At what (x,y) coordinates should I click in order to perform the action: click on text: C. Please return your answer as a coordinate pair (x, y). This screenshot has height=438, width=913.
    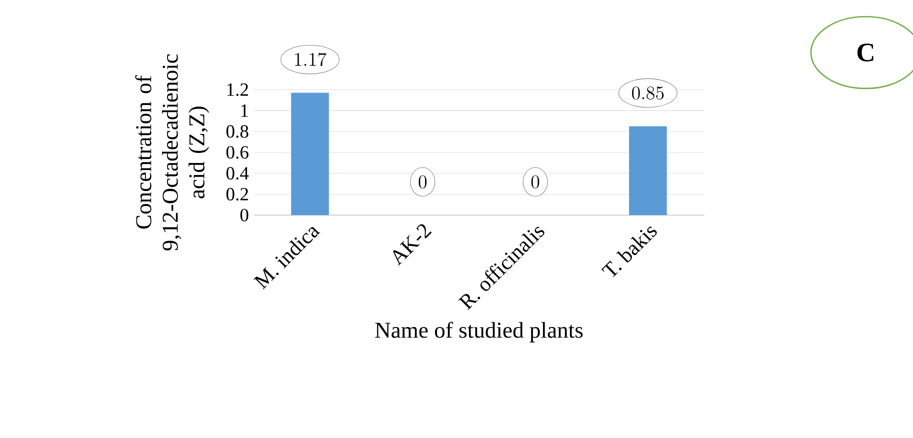
    Looking at the image, I should click on (865, 53).